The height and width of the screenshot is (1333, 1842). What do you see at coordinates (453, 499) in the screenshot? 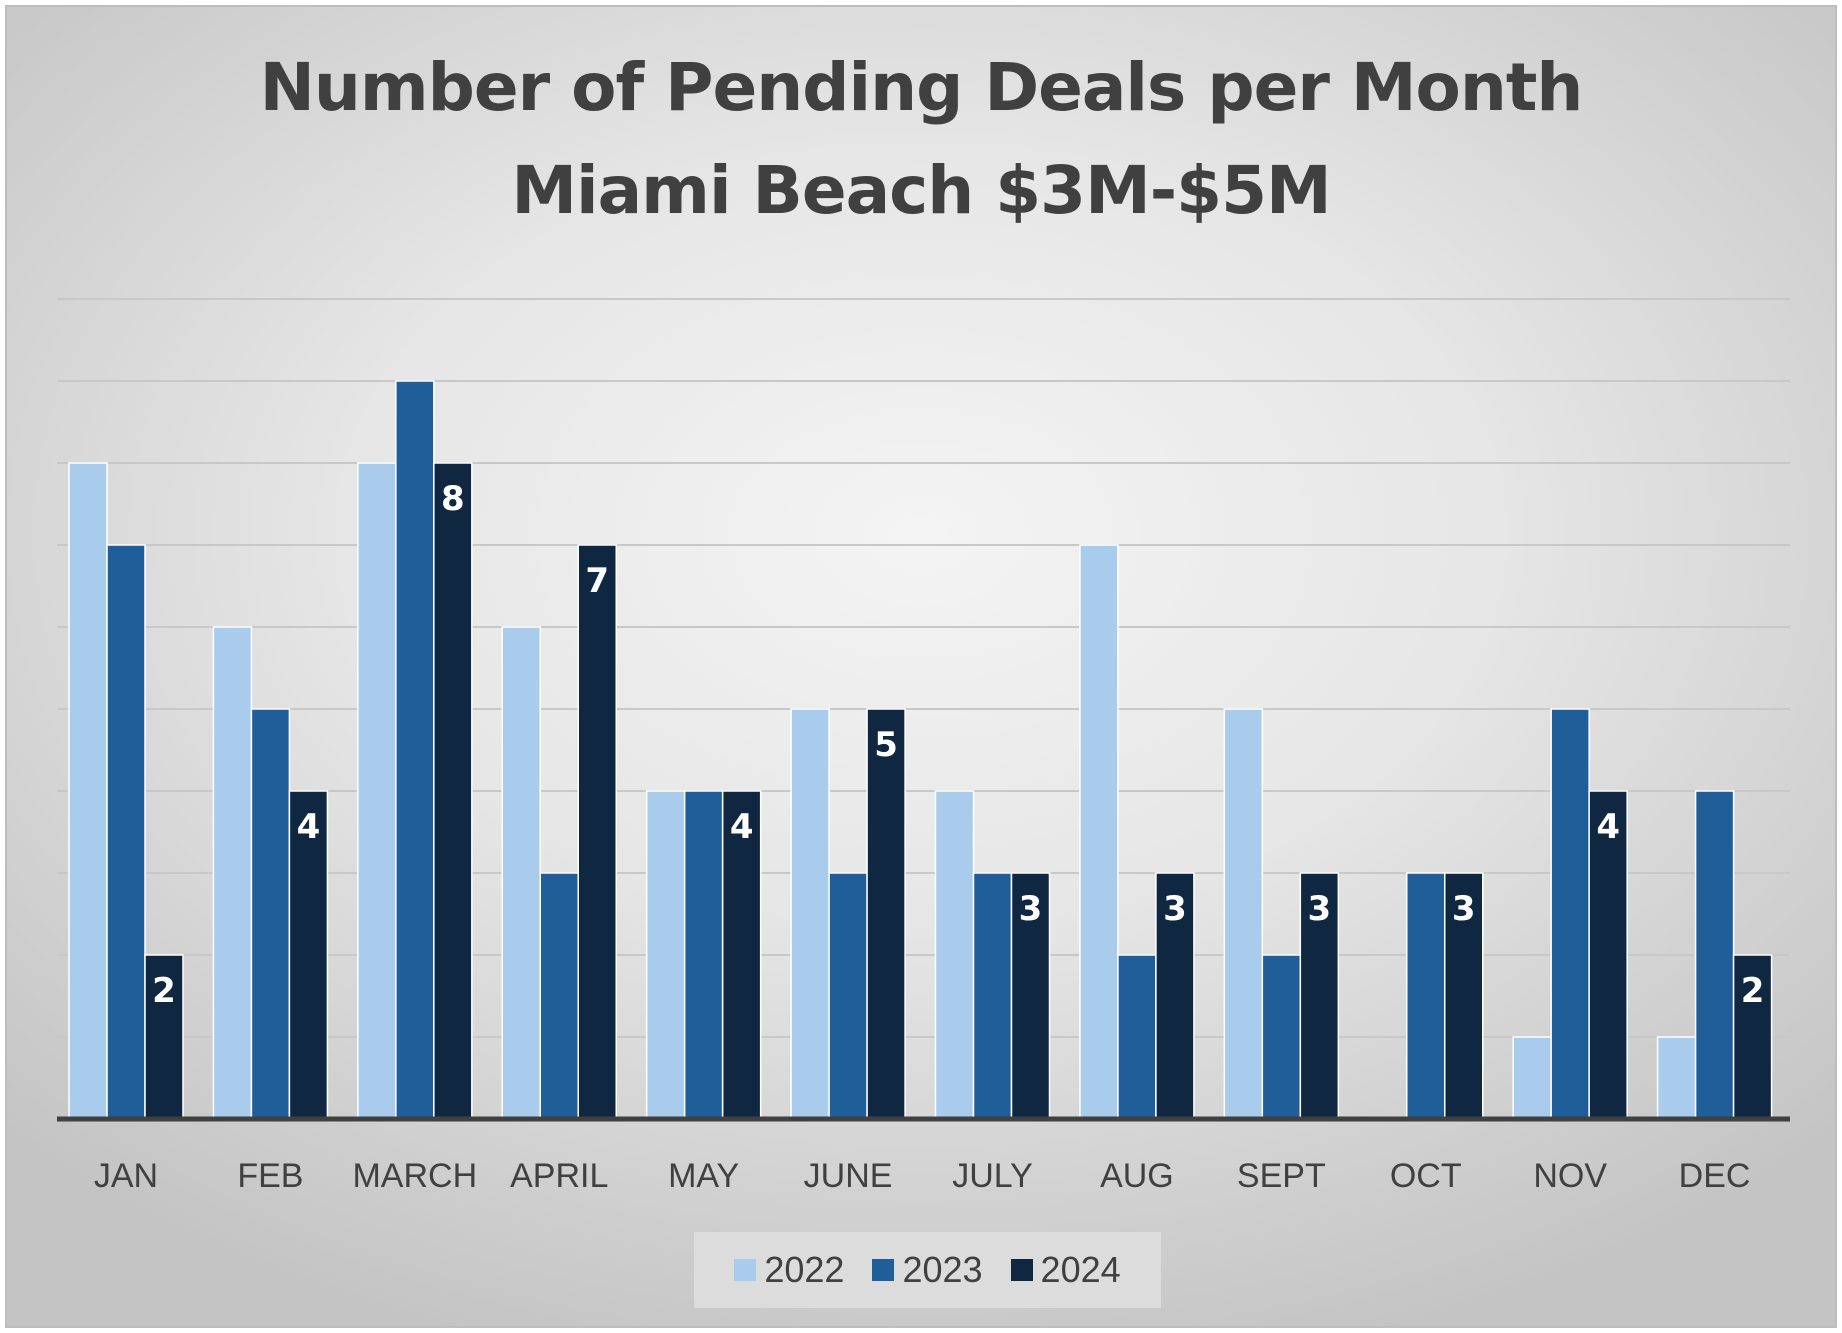
I see `data-label: 8` at bounding box center [453, 499].